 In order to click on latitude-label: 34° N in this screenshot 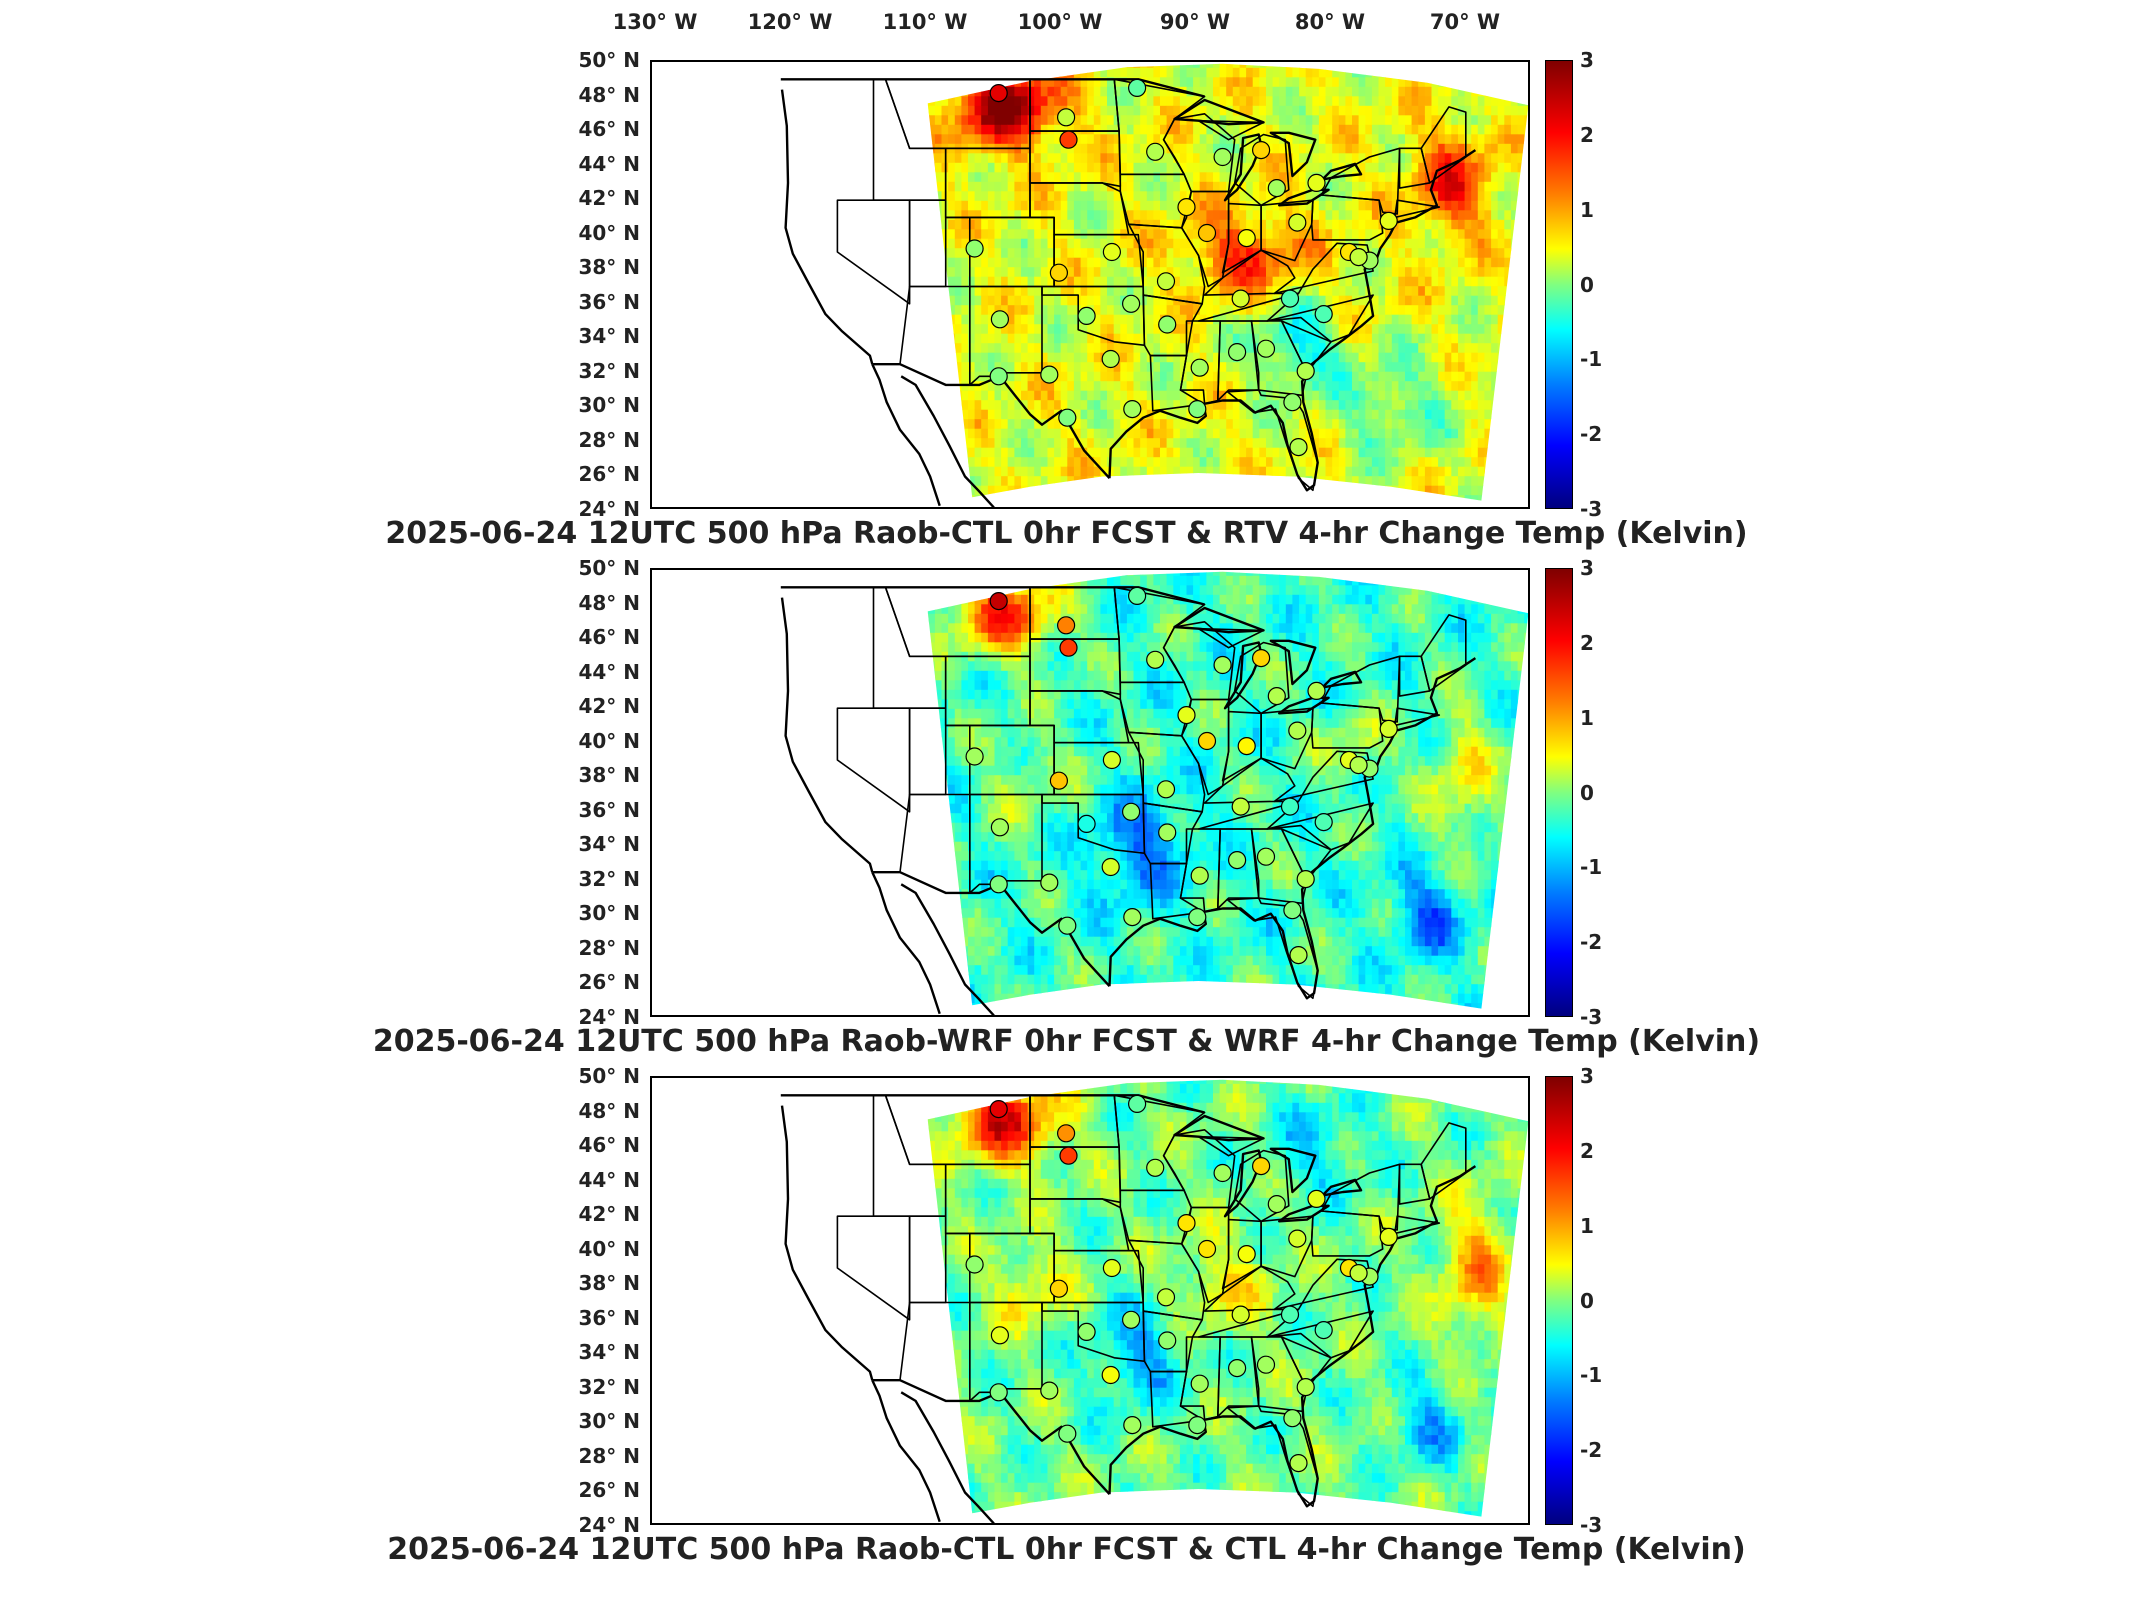, I will do `click(609, 336)`.